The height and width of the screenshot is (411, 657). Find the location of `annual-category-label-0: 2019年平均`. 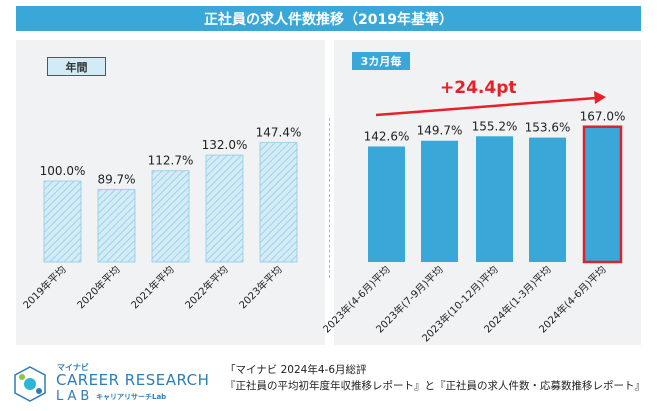

annual-category-label-0: 2019年平均 is located at coordinates (44, 287).